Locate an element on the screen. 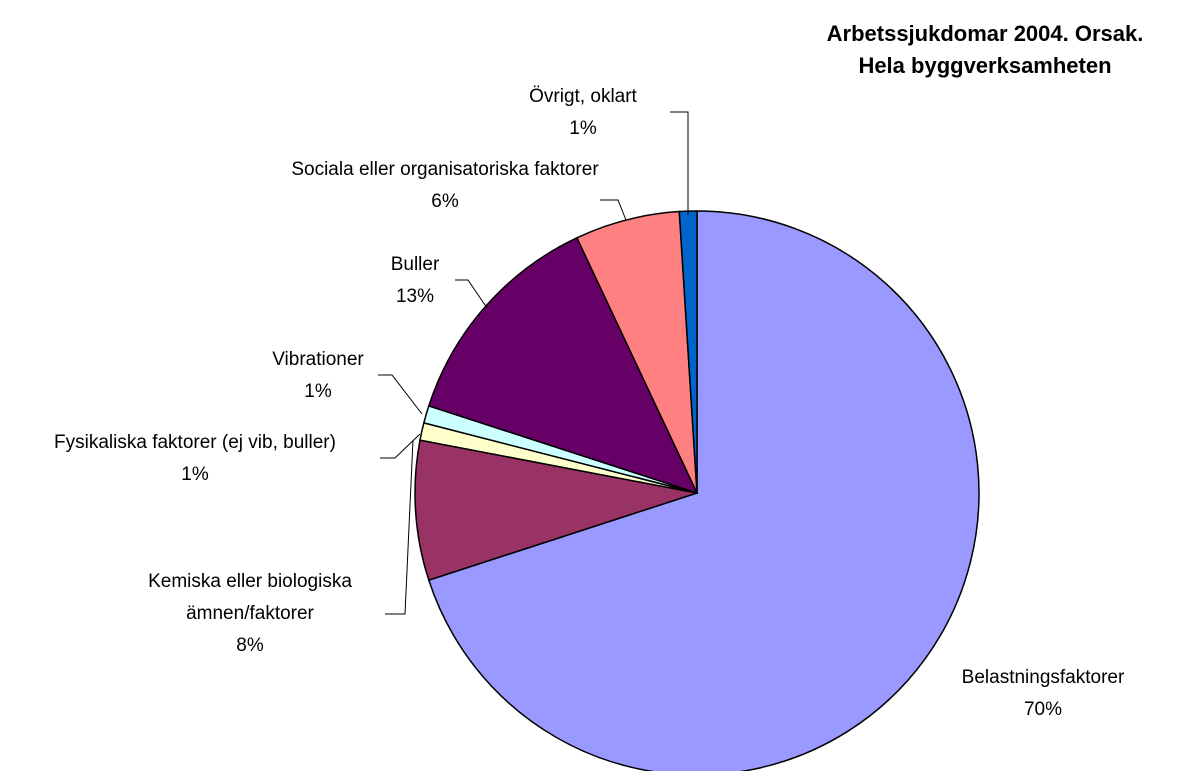 This screenshot has width=1200, height=771. slice-label: Sociala eller organisatoriska faktorer 6% is located at coordinates (445, 186).